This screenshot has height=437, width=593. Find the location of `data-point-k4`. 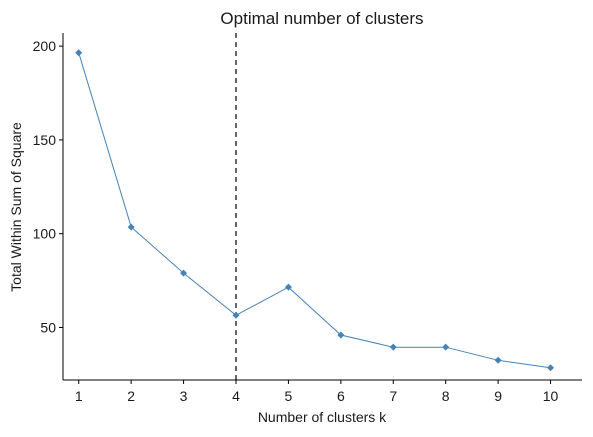

data-point-k4 is located at coordinates (236, 315).